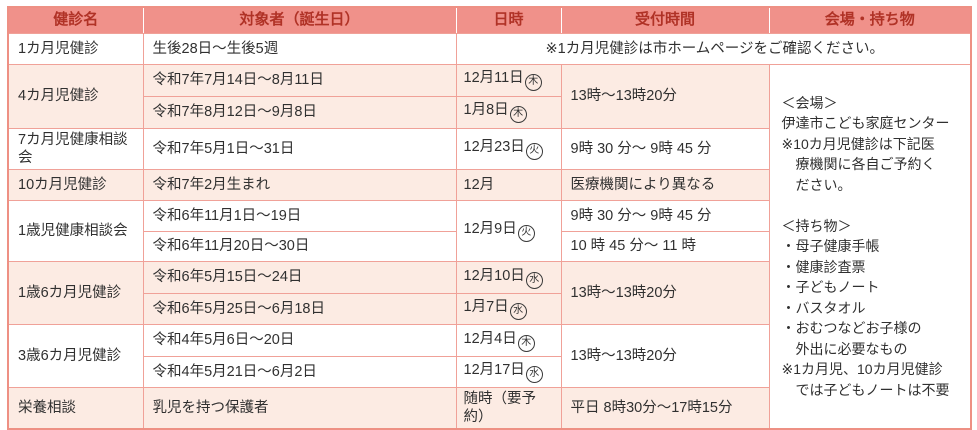 This screenshot has width=977, height=430. Describe the element at coordinates (75, 231) in the screenshot. I see `checkup-name: 1歳児健康相談会` at that location.